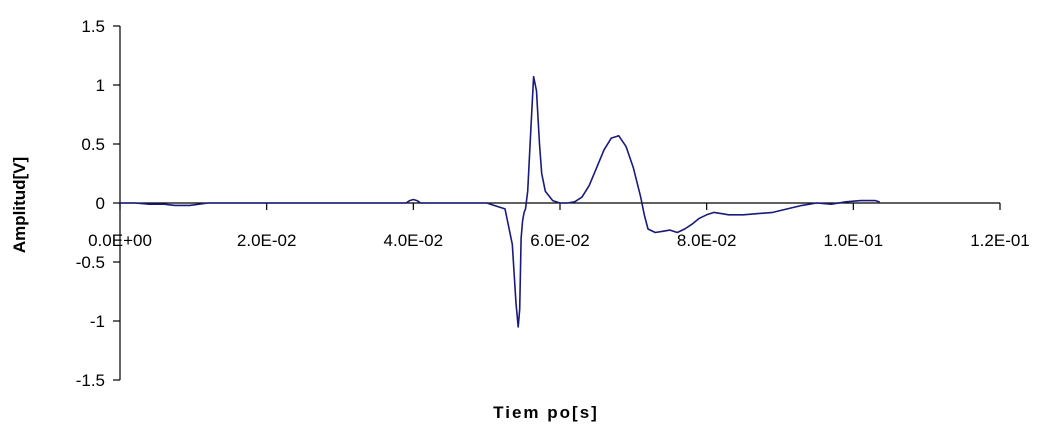 The width and height of the screenshot is (1047, 430). Describe the element at coordinates (97, 321) in the screenshot. I see `y-tick-label: -1` at that location.